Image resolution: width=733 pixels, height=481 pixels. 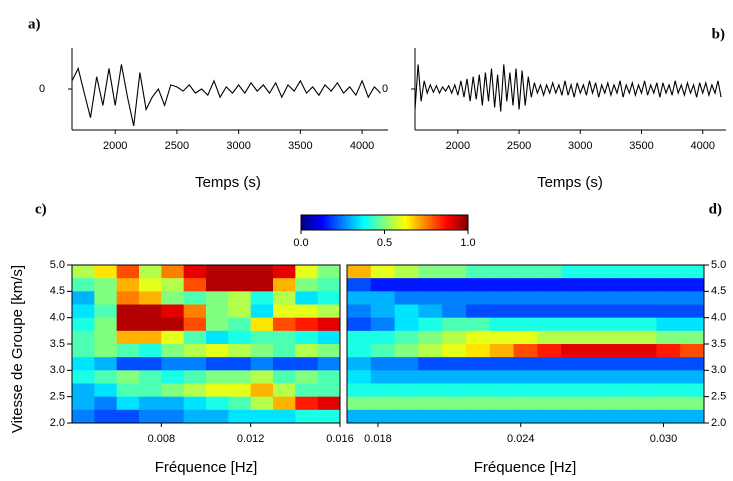 What do you see at coordinates (228, 182) in the screenshot?
I see `x-axis-title: Temps (s)` at bounding box center [228, 182].